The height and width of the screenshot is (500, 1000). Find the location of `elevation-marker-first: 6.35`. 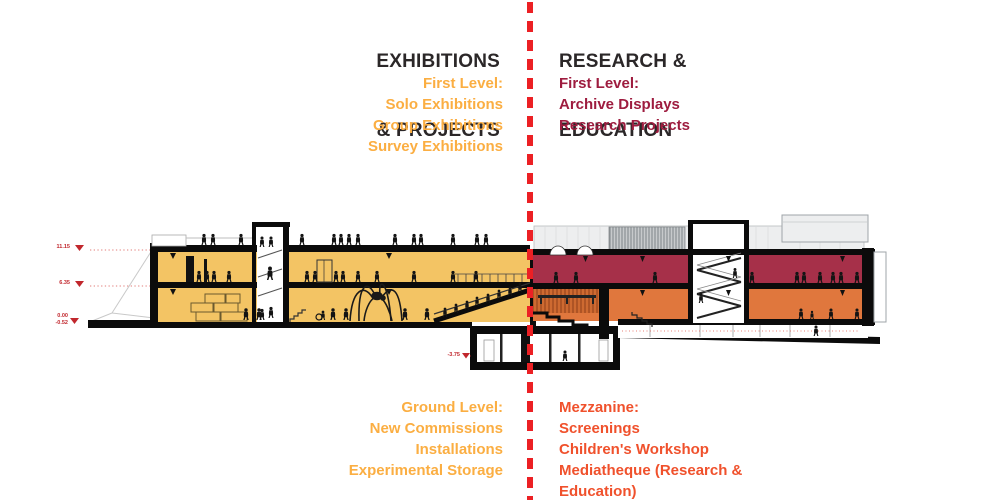

elevation-marker-first: 6.35 is located at coordinates (71, 283).